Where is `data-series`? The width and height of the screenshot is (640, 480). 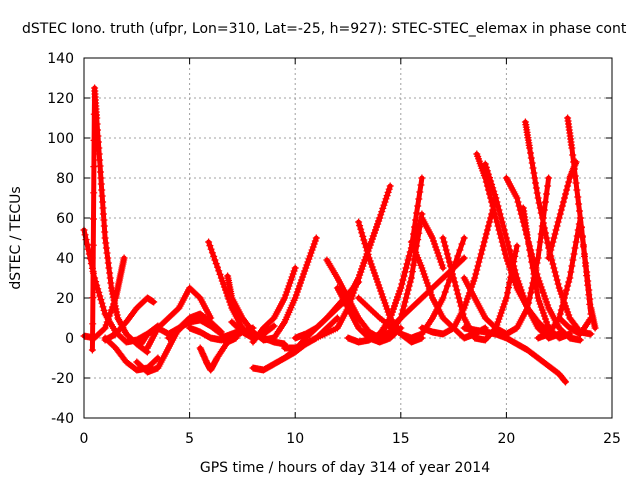 data-series is located at coordinates (546, 273).